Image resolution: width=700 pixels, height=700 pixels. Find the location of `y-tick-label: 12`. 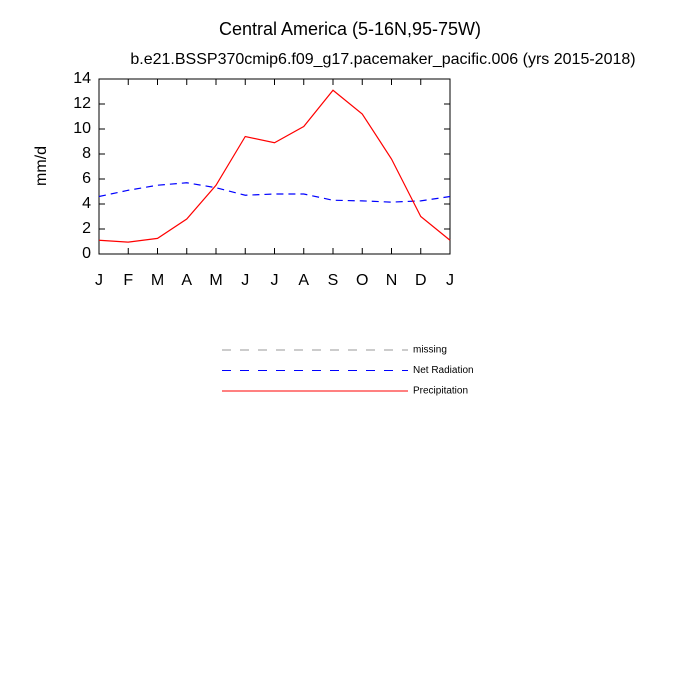

y-tick-label: 12 is located at coordinates (82, 103).